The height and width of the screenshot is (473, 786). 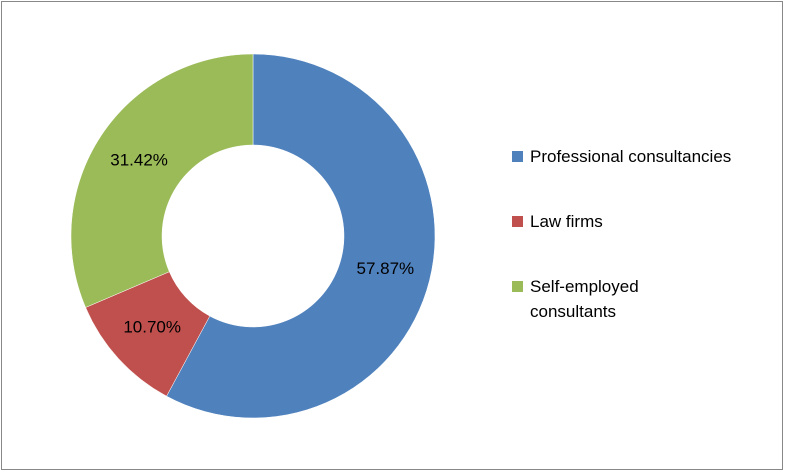 What do you see at coordinates (566, 221) in the screenshot?
I see `legend-label: Law firms` at bounding box center [566, 221].